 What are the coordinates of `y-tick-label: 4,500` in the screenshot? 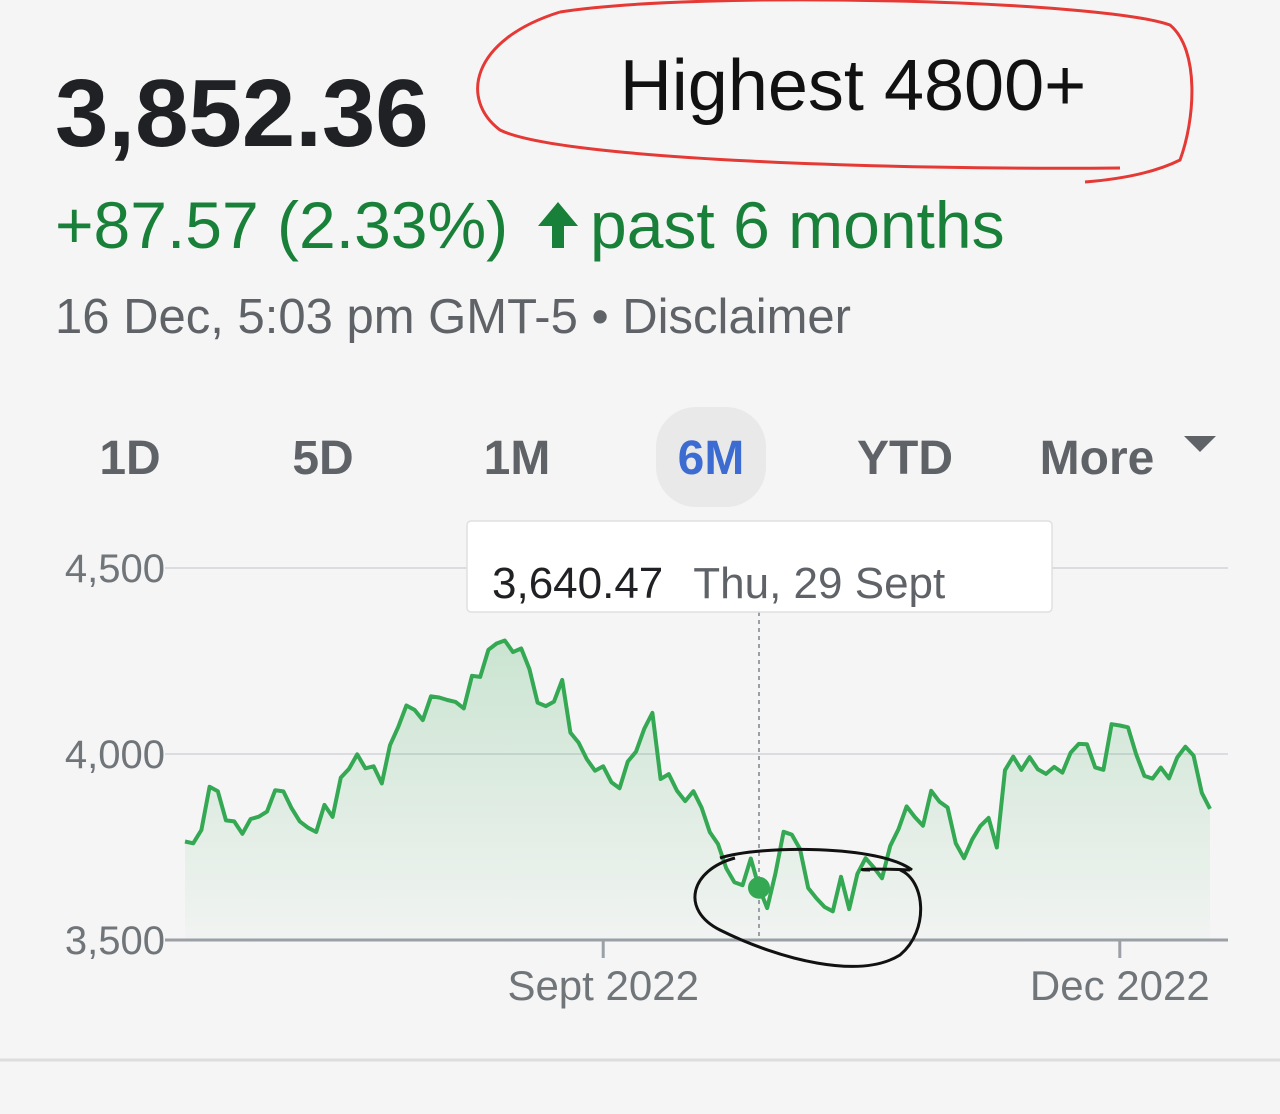 It's located at (115, 569).